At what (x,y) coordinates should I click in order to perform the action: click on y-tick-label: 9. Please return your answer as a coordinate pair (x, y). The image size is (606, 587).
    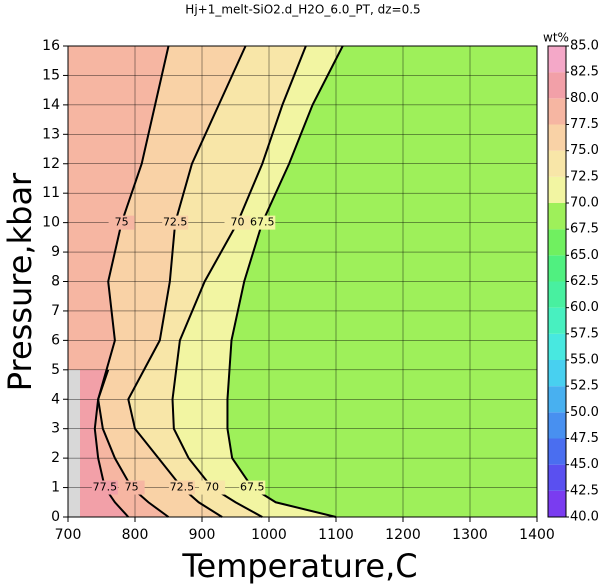
    Looking at the image, I should click on (55, 252).